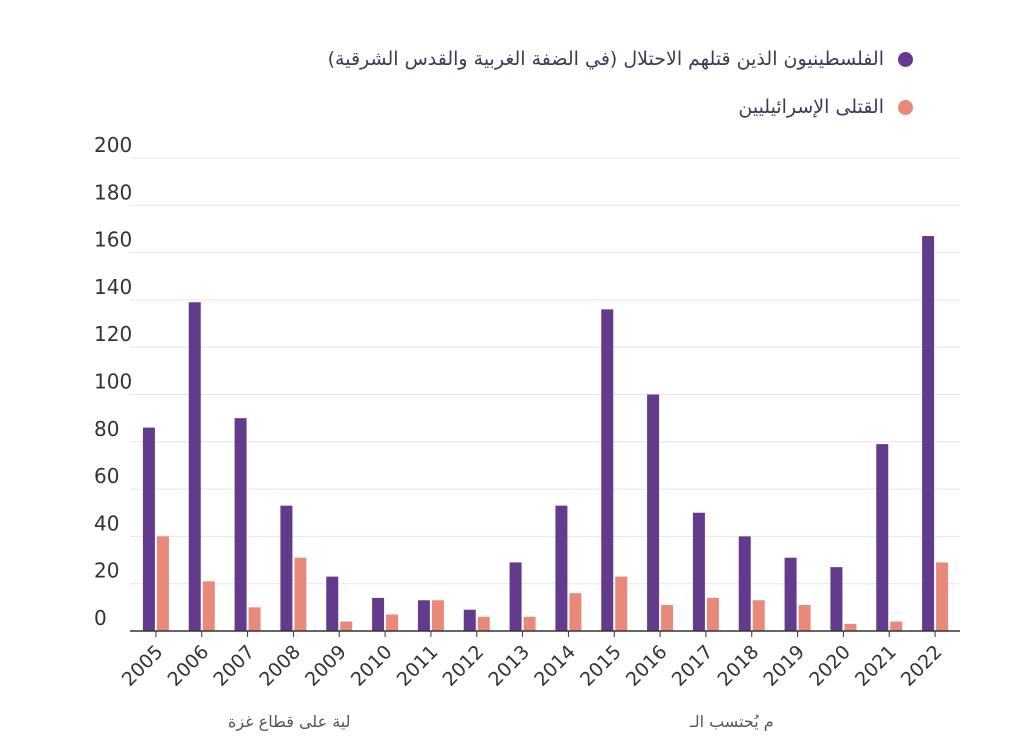 This screenshot has height=750, width=1028. Describe the element at coordinates (621, 603) in the screenshot. I see `bar-israelis-2015` at that location.